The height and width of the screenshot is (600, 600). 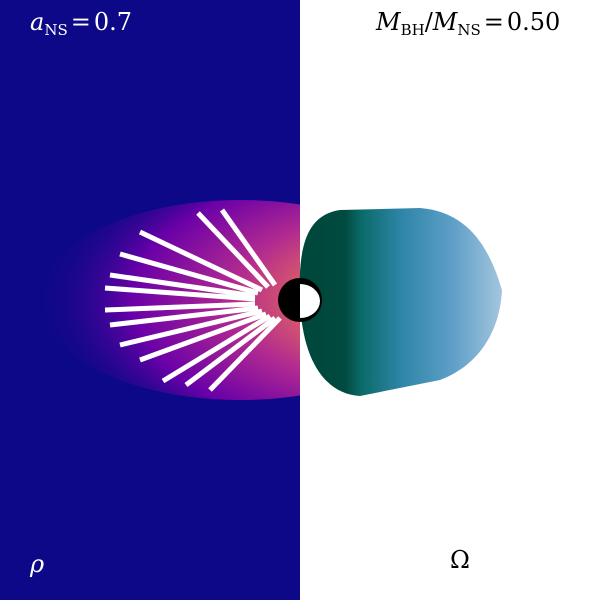 I want to click on spin-label: aNS = 0.7, so click(x=81, y=23).